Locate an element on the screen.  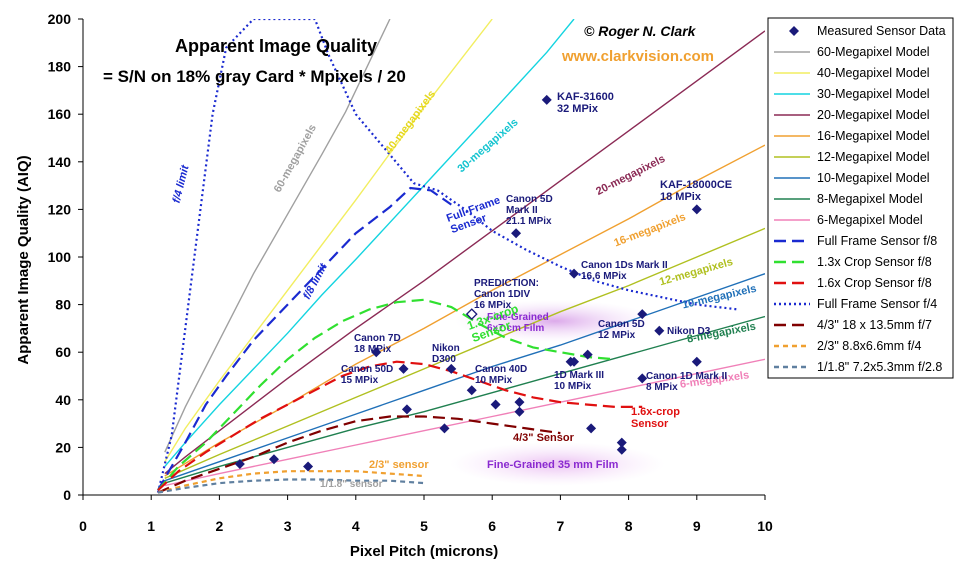
x-tick-label: 8 is located at coordinates (629, 526).